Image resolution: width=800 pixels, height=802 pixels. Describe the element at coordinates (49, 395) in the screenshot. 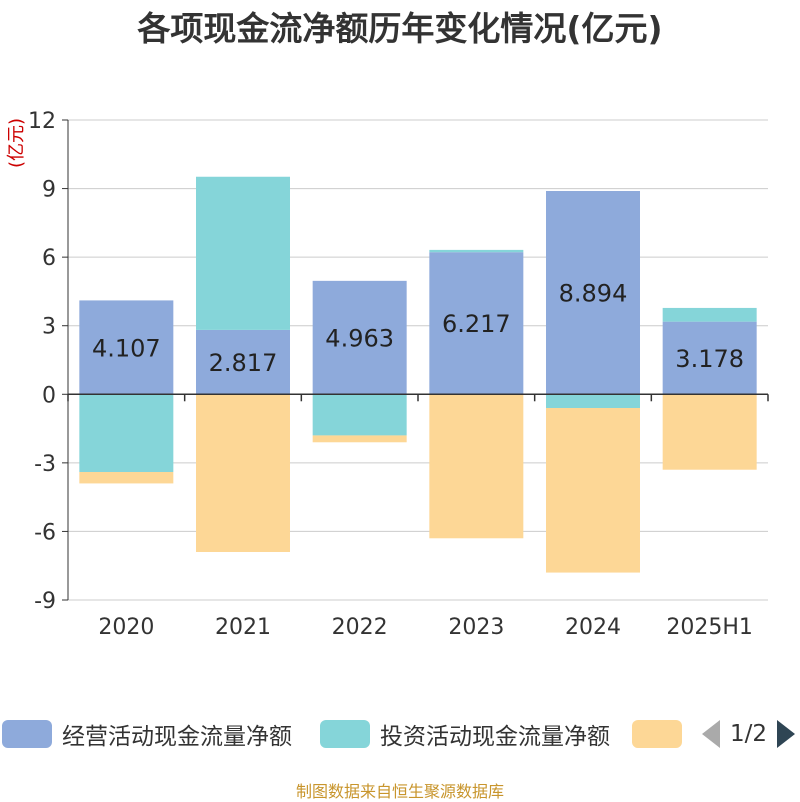

I see `y-tick-label: 0` at that location.